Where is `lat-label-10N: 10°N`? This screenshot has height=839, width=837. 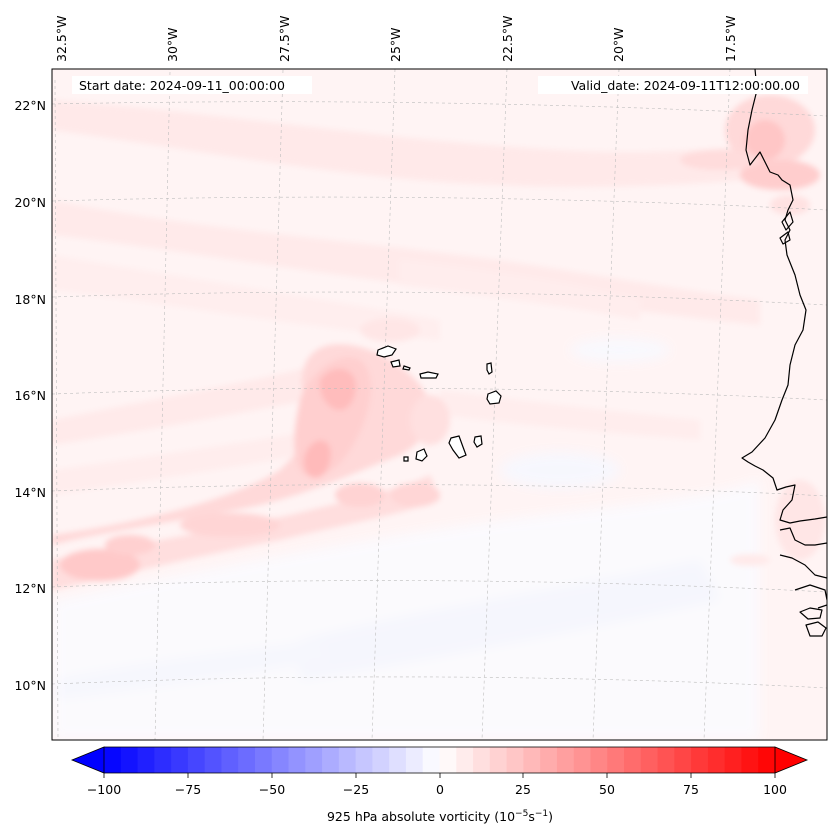 lat-label-10N: 10°N is located at coordinates (30, 685).